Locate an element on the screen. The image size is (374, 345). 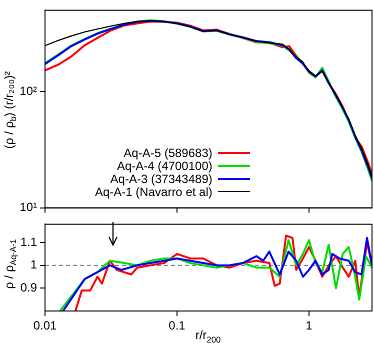
x-tick-label: 0.1 is located at coordinates (177, 325).